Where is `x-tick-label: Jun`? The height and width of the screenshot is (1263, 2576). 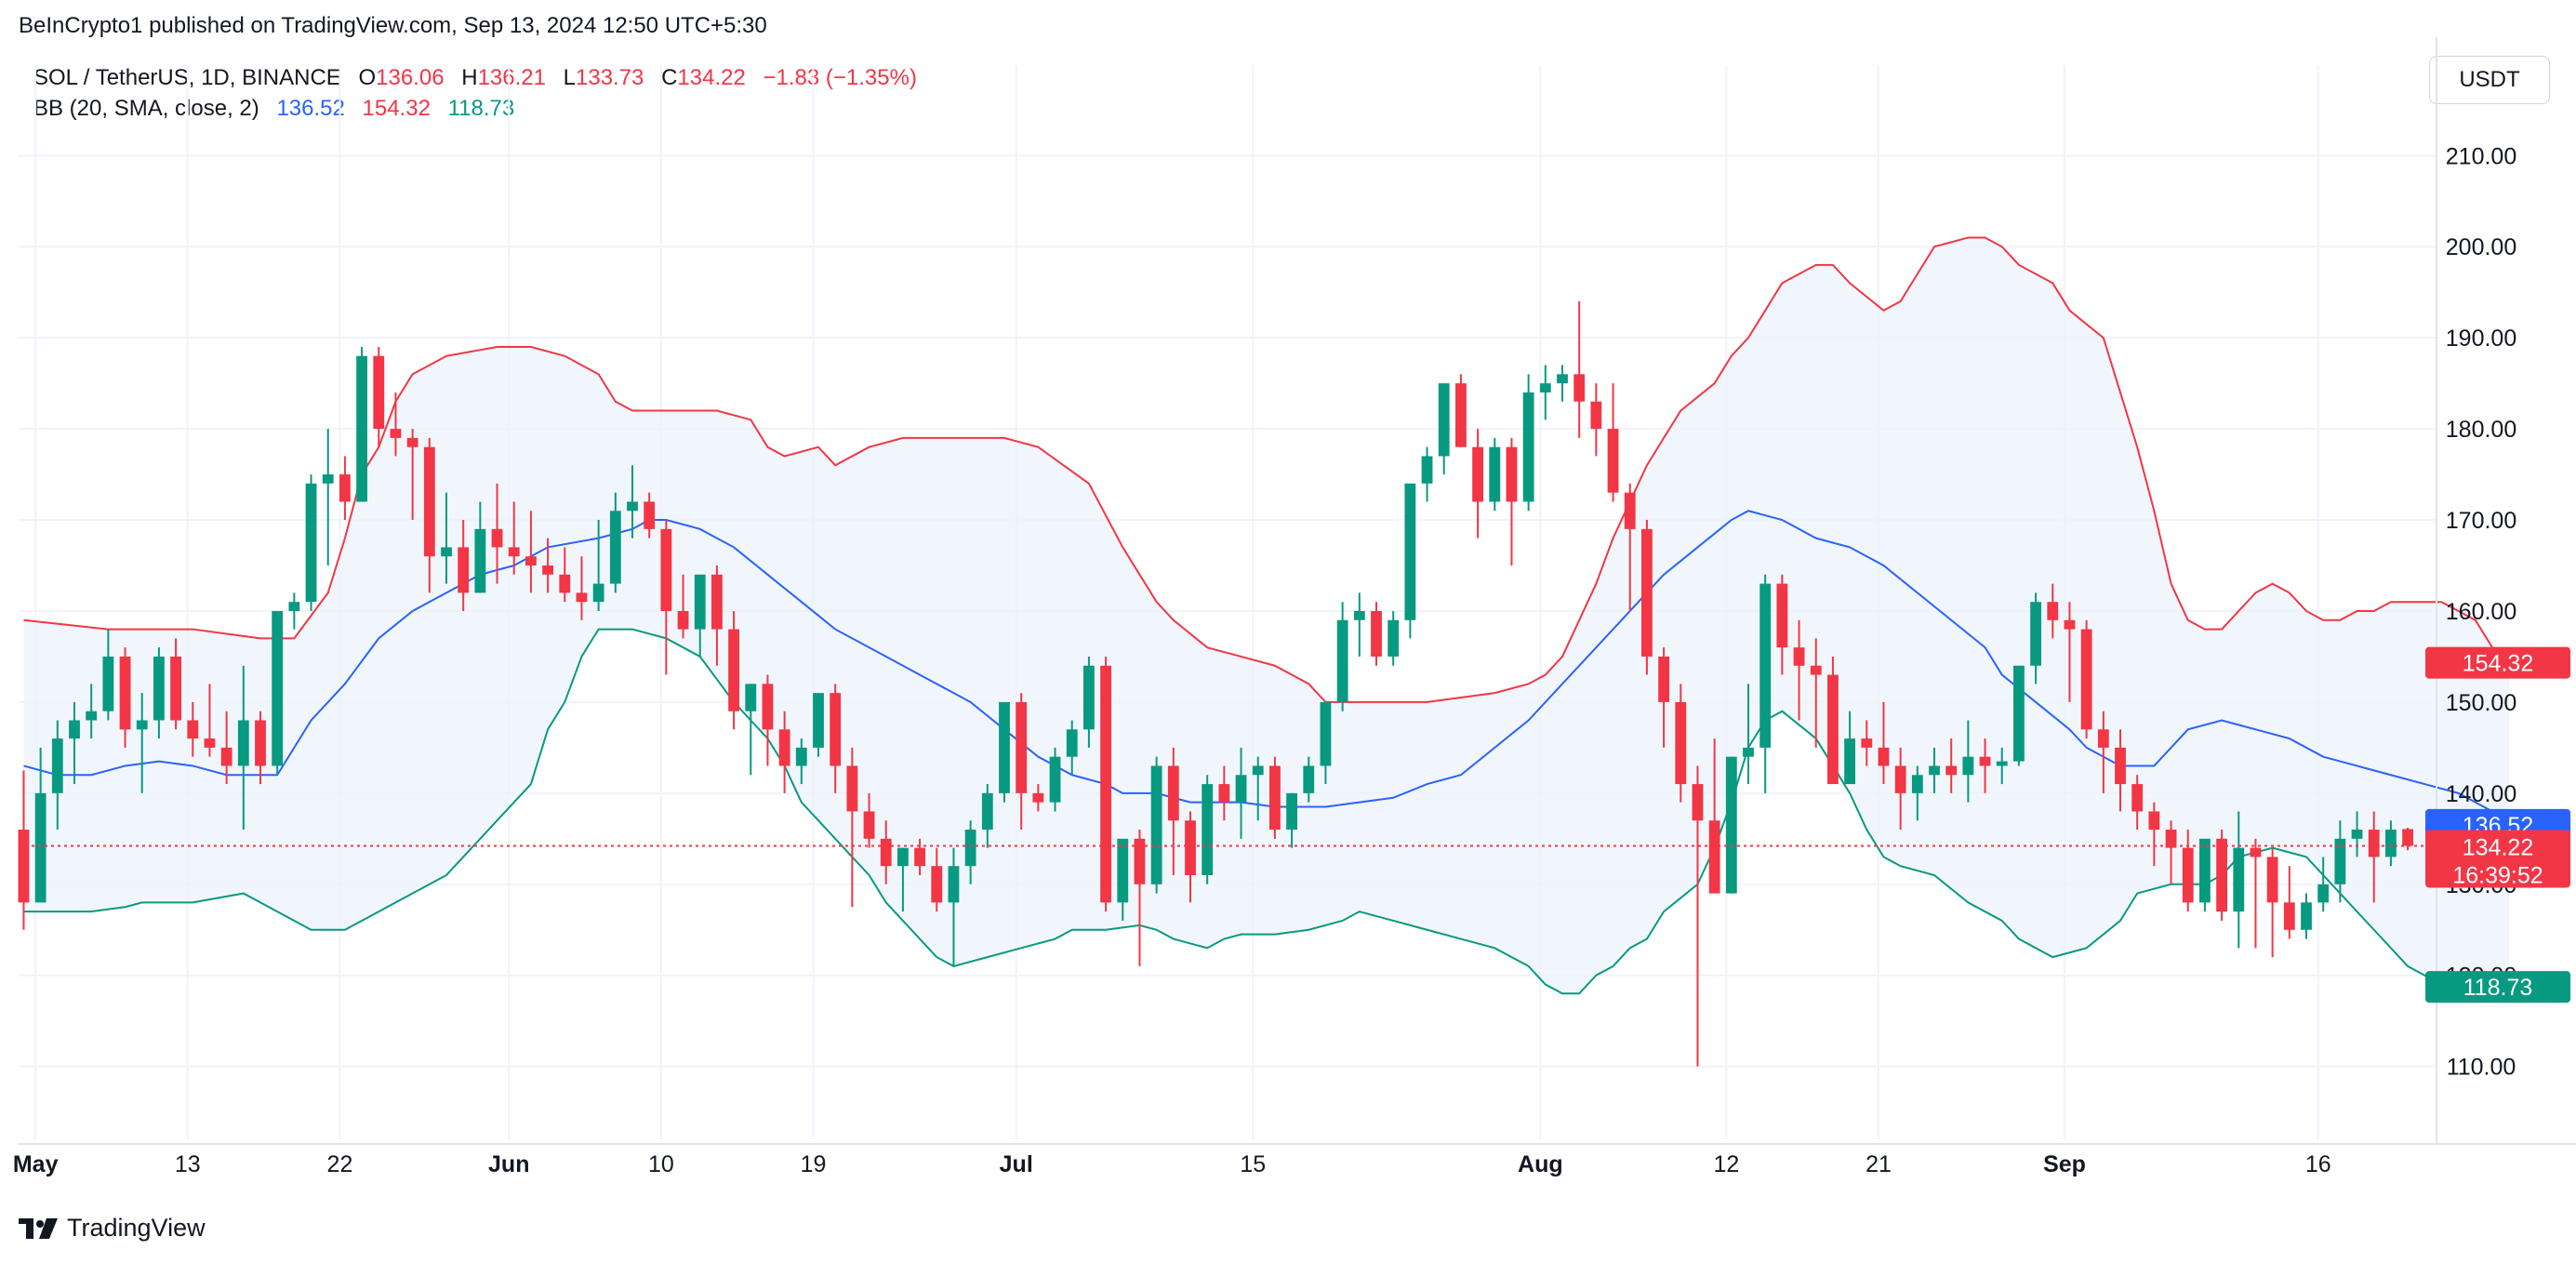
x-tick-label: Jun is located at coordinates (508, 1164).